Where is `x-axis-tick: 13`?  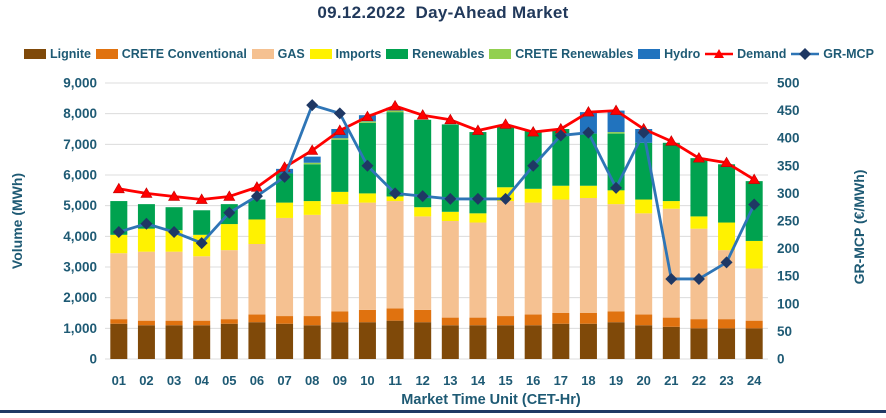
x-axis-tick: 13 is located at coordinates (450, 380).